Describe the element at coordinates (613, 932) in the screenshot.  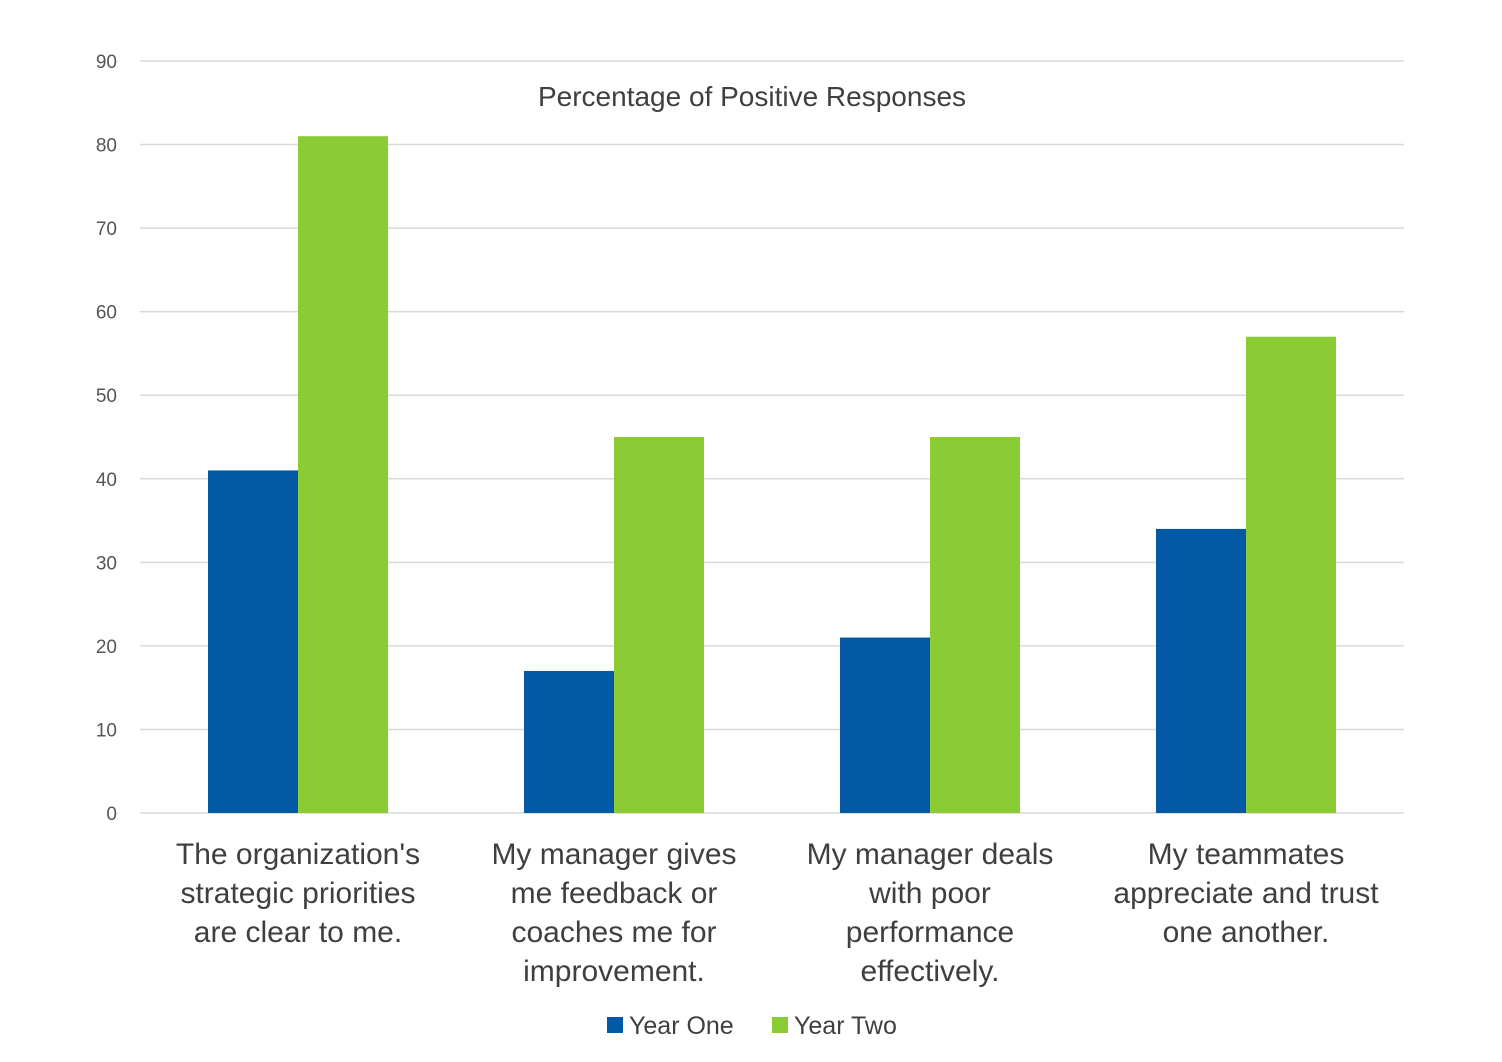
I see `x-category-label-line: coaches me for` at that location.